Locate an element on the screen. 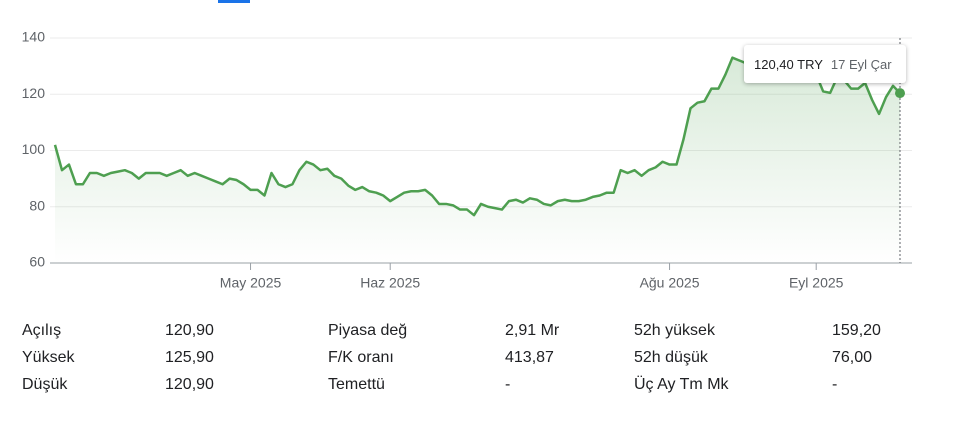  stat-label: 52h yüksek is located at coordinates (674, 330).